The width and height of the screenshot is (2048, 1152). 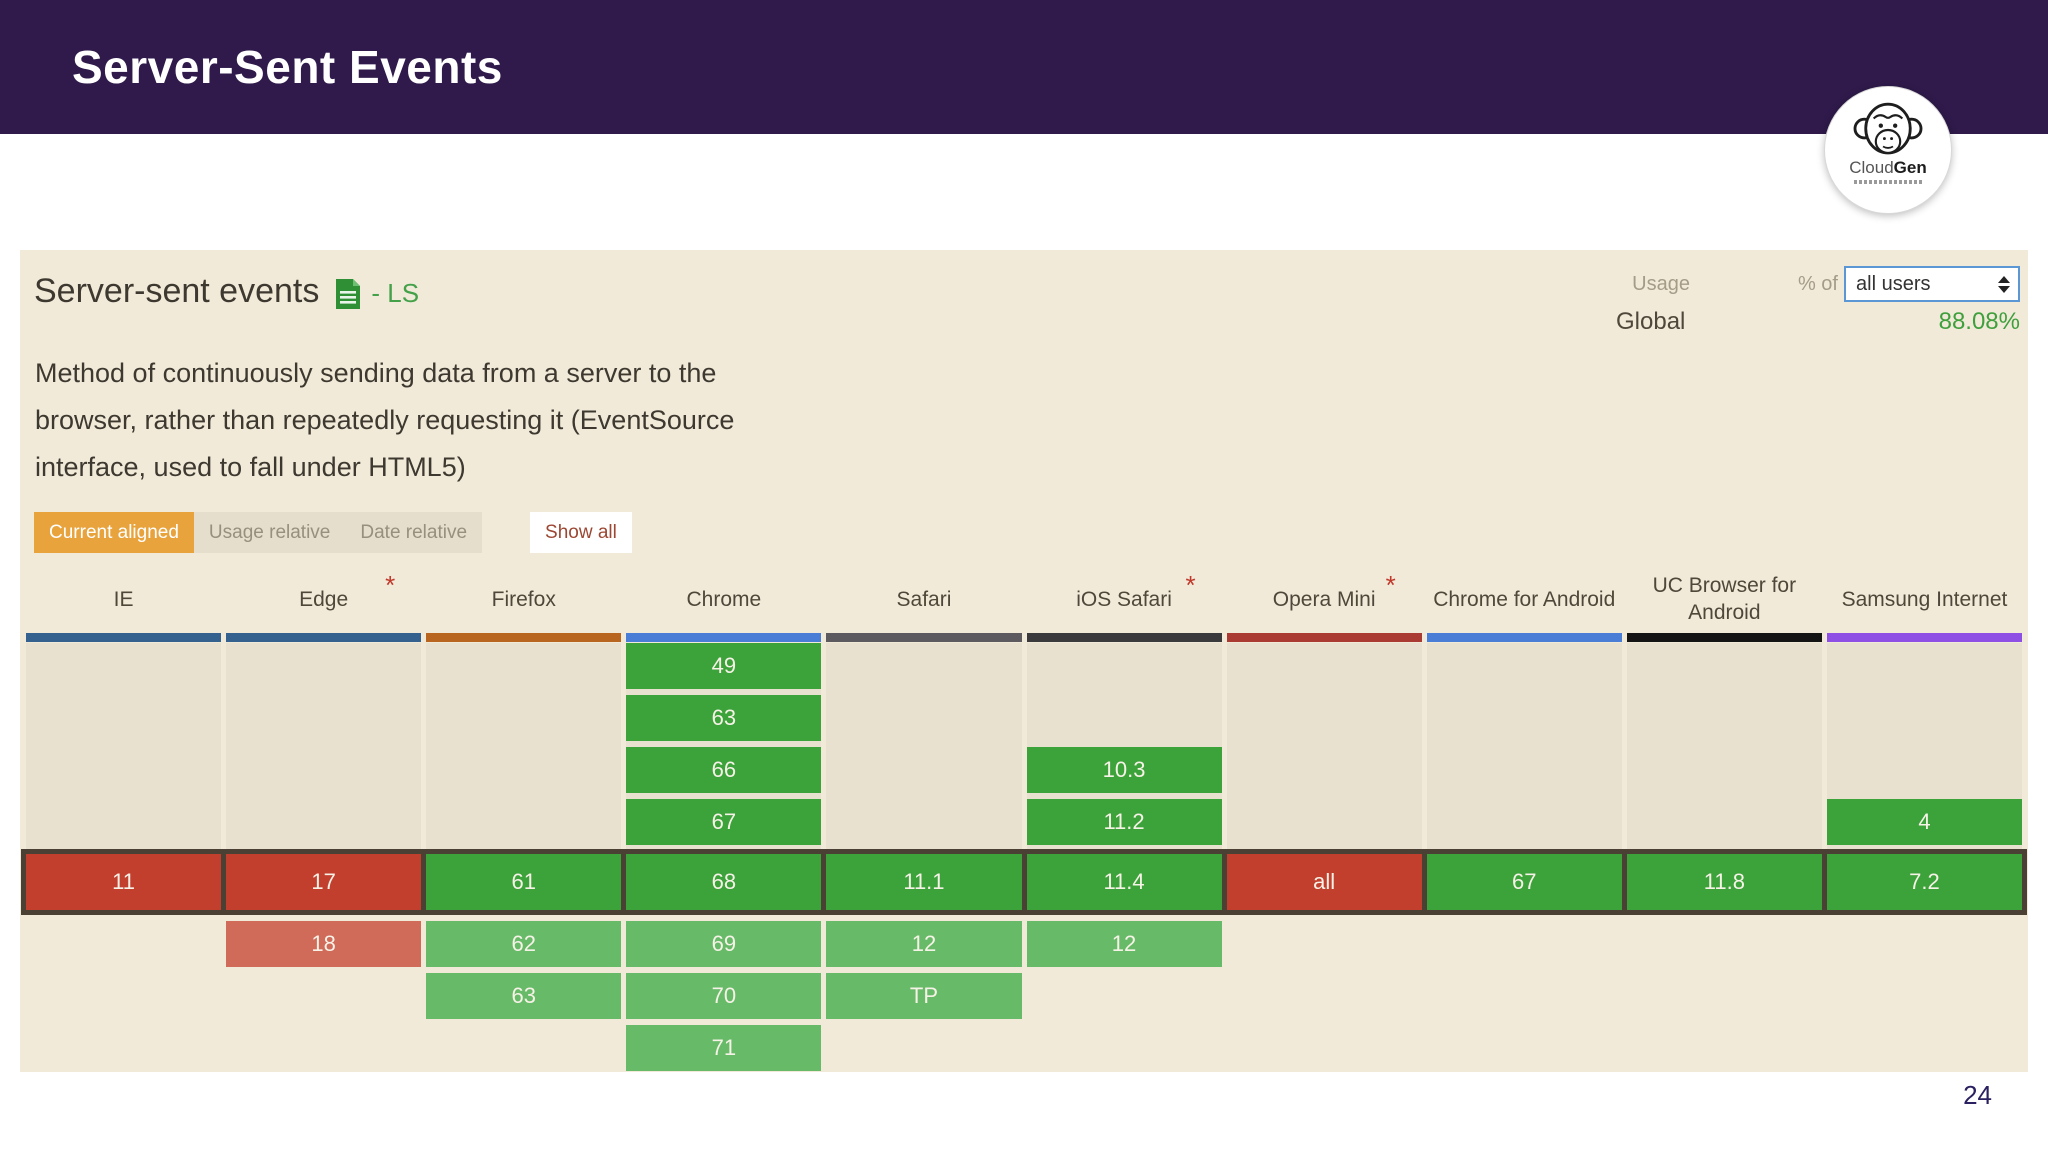 What do you see at coordinates (724, 1048) in the screenshot?
I see `version-cell: 71` at bounding box center [724, 1048].